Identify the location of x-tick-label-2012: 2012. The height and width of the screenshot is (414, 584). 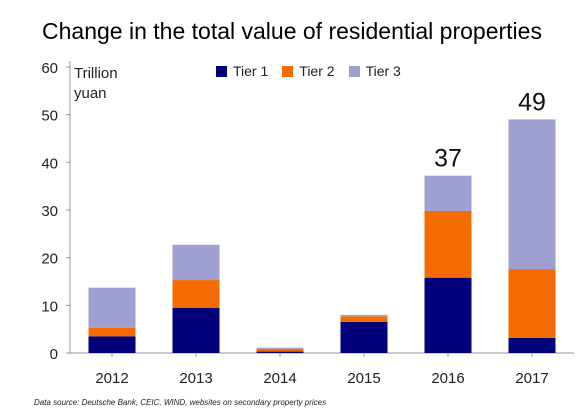
(111, 378).